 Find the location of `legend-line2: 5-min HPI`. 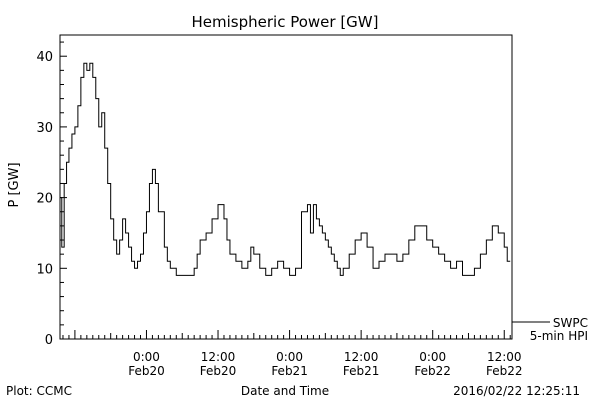

legend-line2: 5-min HPI is located at coordinates (559, 336).